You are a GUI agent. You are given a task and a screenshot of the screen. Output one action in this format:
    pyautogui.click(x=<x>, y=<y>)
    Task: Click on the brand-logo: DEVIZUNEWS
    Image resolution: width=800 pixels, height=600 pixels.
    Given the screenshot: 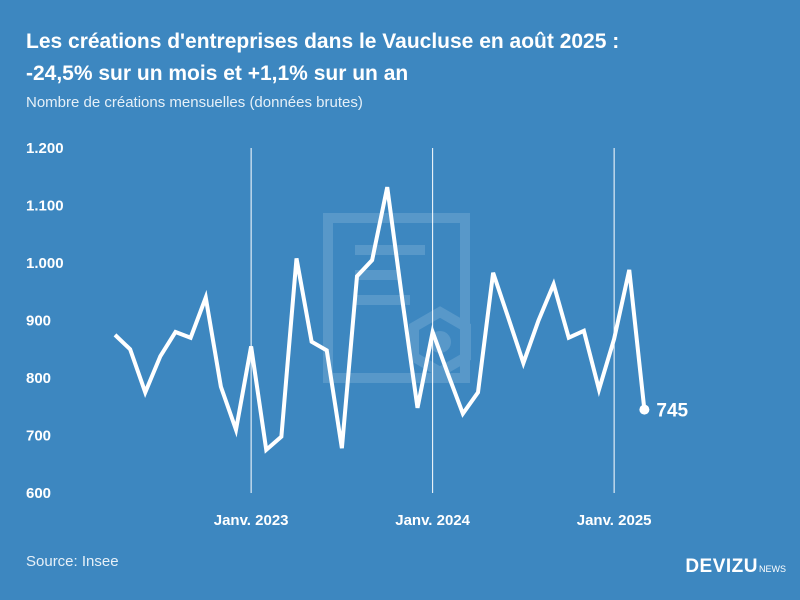 What is the action you would take?
    pyautogui.click(x=735, y=567)
    